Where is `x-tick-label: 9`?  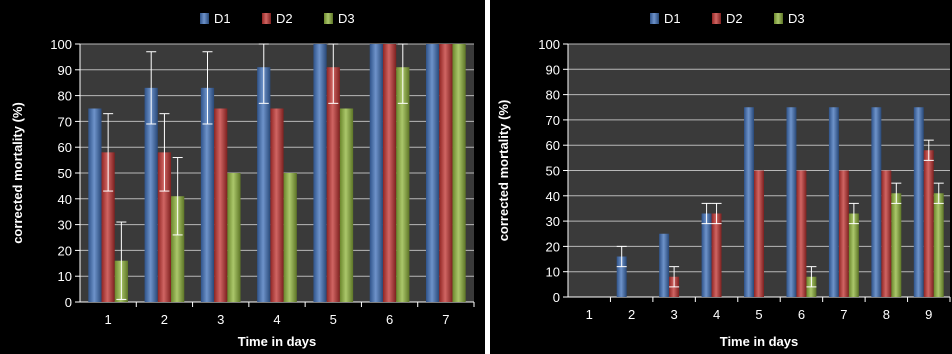 x-tick-label: 9 is located at coordinates (928, 314).